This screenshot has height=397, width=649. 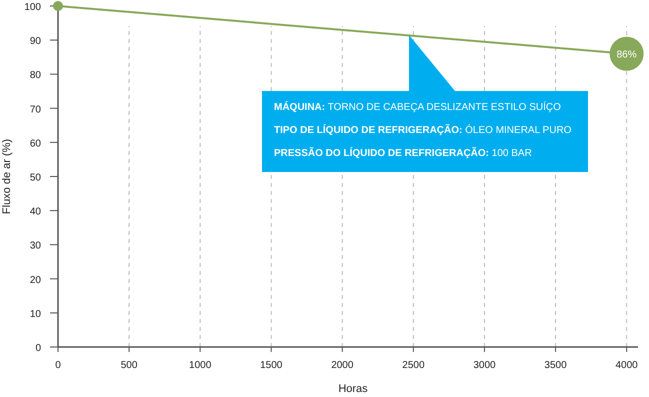 I want to click on y-tick-label: 70, so click(x=36, y=110).